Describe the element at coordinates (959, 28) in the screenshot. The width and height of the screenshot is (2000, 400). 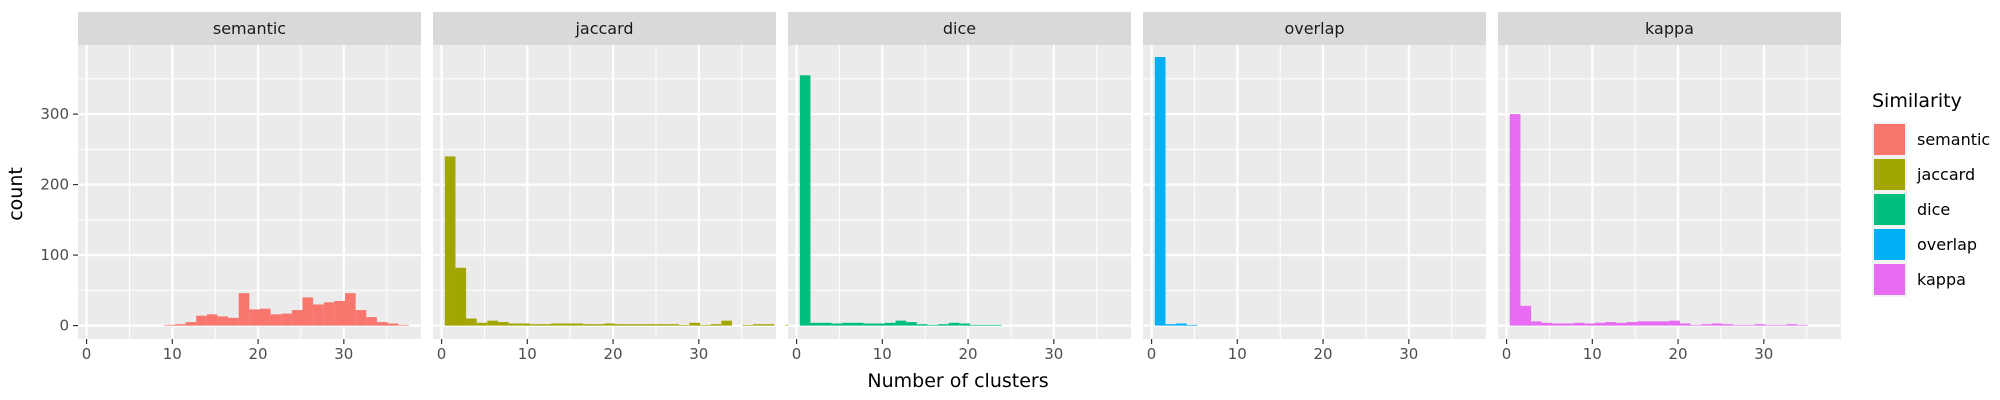
I see `facet-strip-dice` at that location.